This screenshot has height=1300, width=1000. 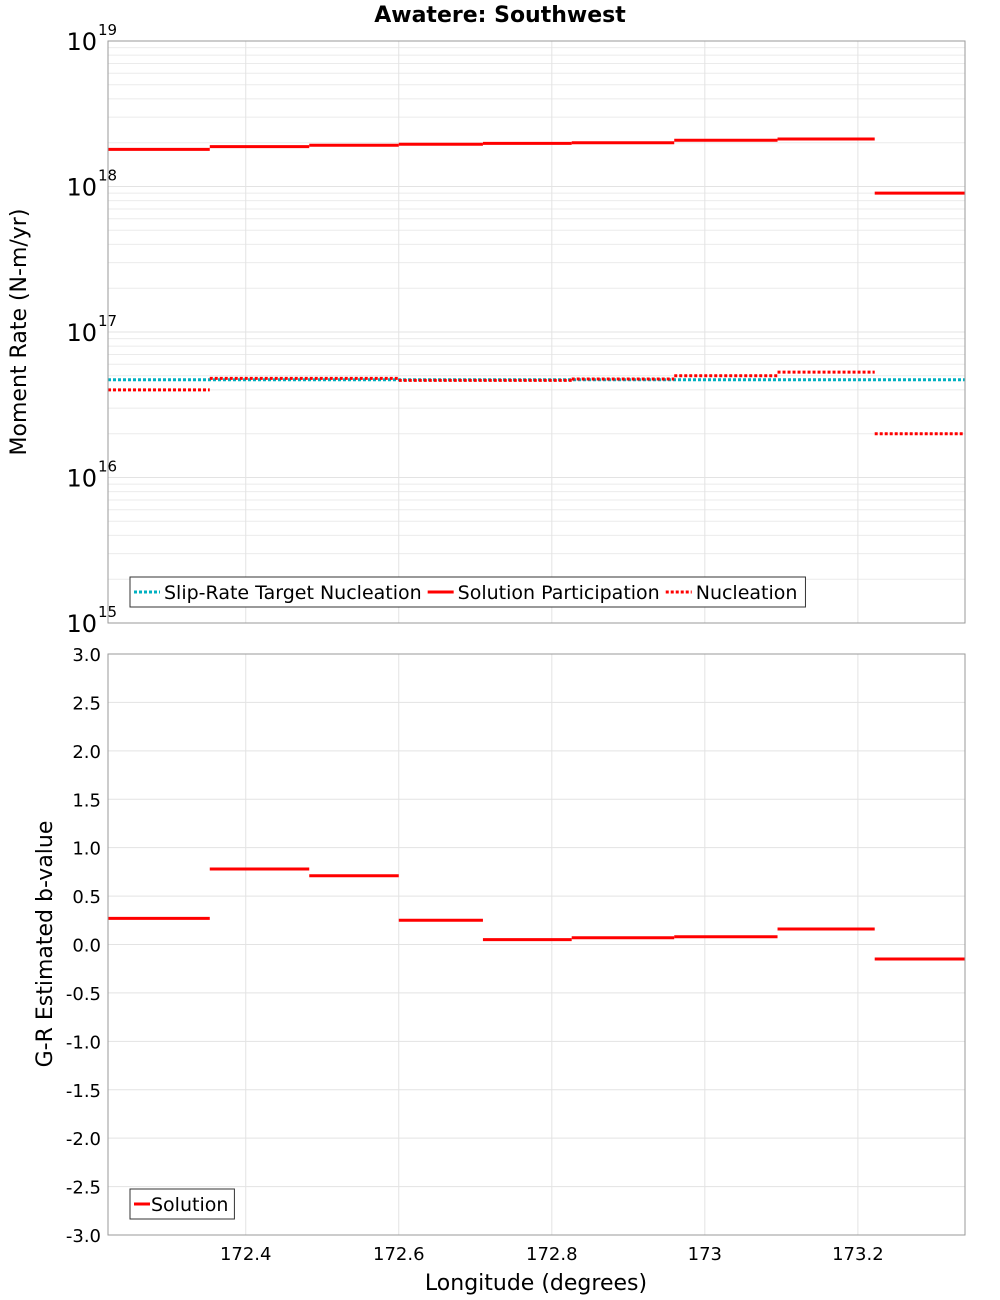 What do you see at coordinates (858, 1254) in the screenshot?
I see `x-tick-label: 173.2` at bounding box center [858, 1254].